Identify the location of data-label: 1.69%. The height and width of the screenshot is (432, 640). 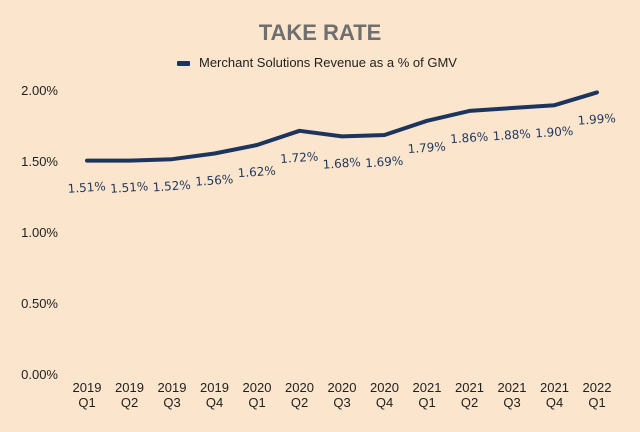
(384, 162).